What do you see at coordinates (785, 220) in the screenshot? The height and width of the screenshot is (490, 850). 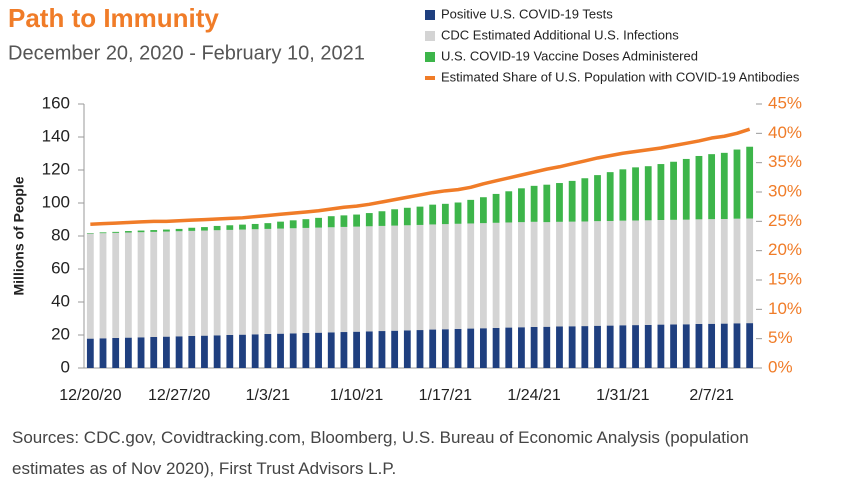 I see `y2-tick-label: 25%` at bounding box center [785, 220].